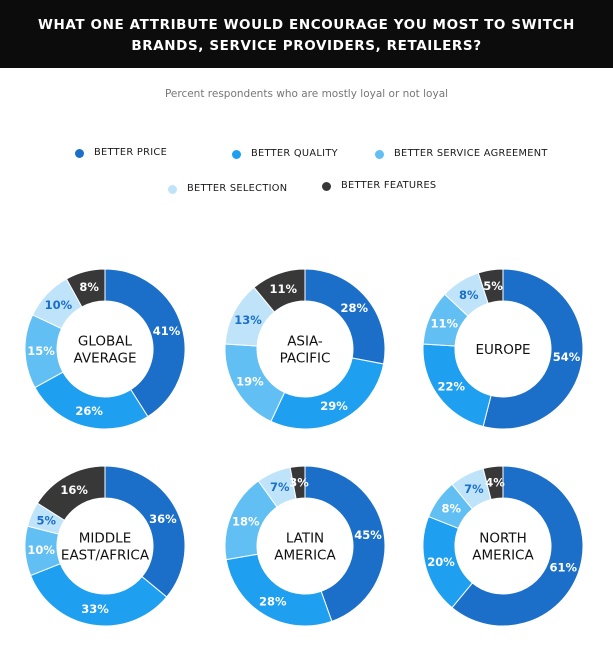 The image size is (613, 648). Describe the element at coordinates (563, 568) in the screenshot. I see `data-label-better-price: 61%` at that location.